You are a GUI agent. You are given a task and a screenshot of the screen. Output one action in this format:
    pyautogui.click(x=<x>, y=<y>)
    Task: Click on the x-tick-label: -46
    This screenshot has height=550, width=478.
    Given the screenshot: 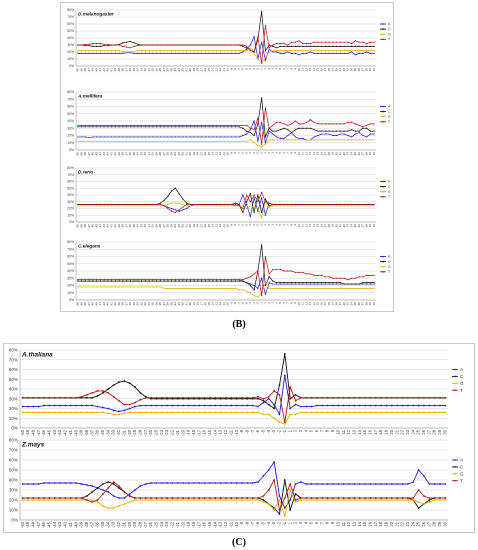 What is the action you would take?
    pyautogui.click(x=93, y=154)
    